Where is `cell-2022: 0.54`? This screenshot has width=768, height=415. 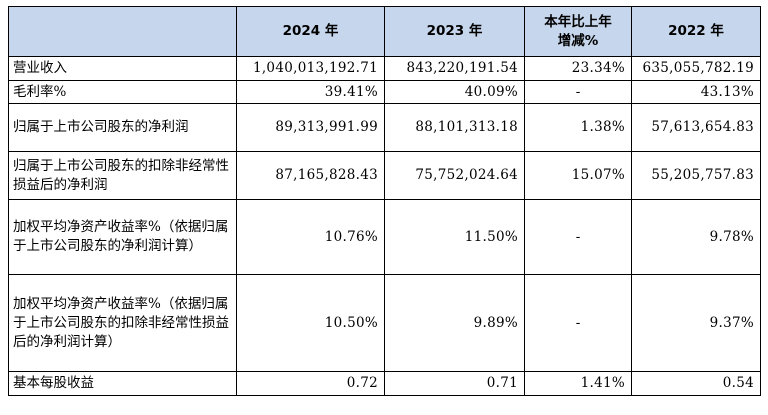
cell-2022: 0.54 is located at coordinates (696, 383).